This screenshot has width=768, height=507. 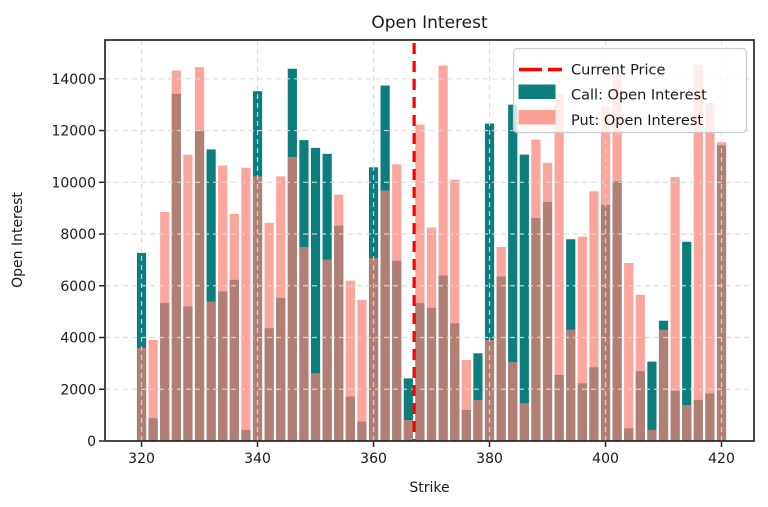 What do you see at coordinates (639, 96) in the screenshot?
I see `legend-label-call: Call: Open Interest` at bounding box center [639, 96].